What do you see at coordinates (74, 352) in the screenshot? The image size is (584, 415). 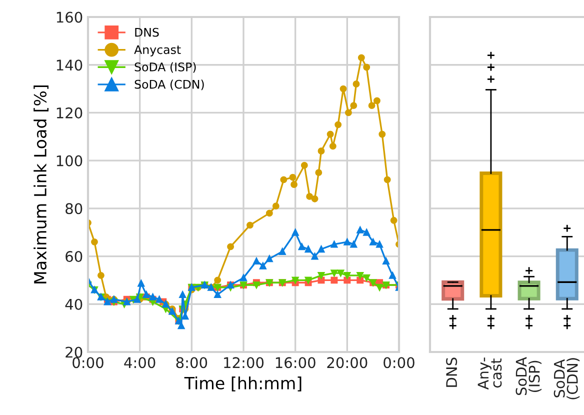 I see `y-tick-label: 20` at bounding box center [74, 352].